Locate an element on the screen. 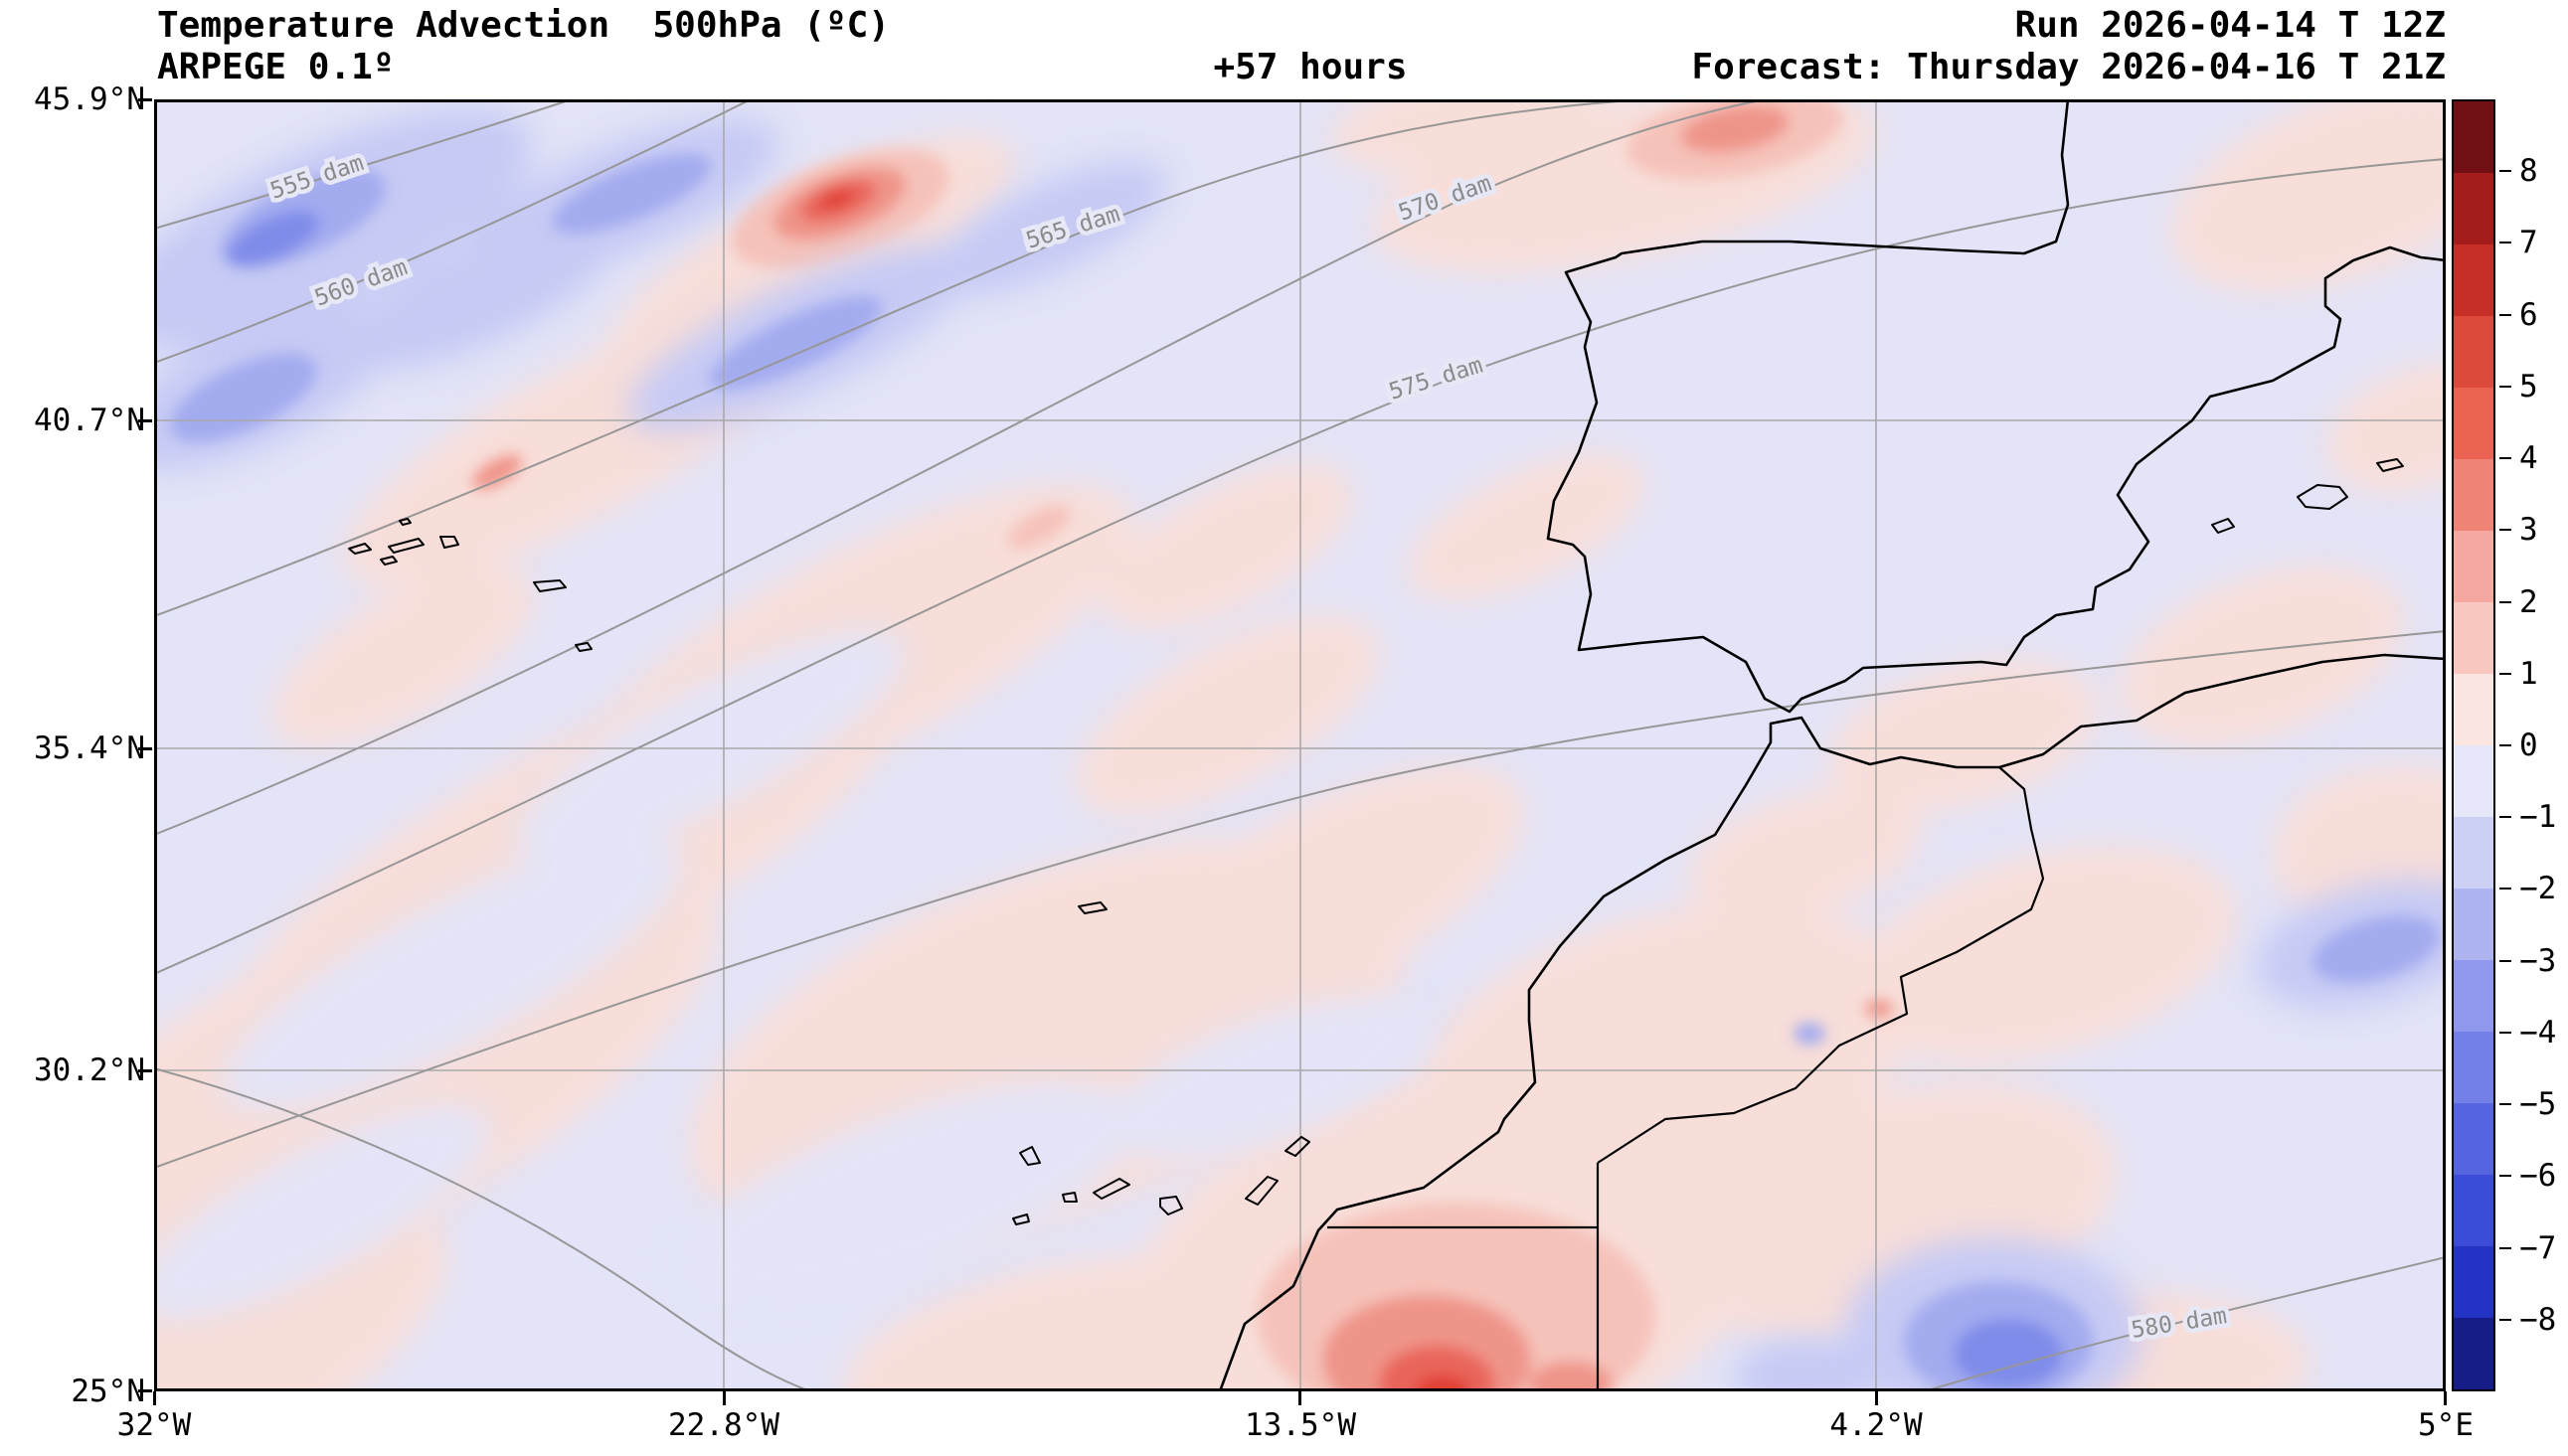 This screenshot has width=2568, height=1456. colorbar-tick-label: 5 is located at coordinates (2528, 386).